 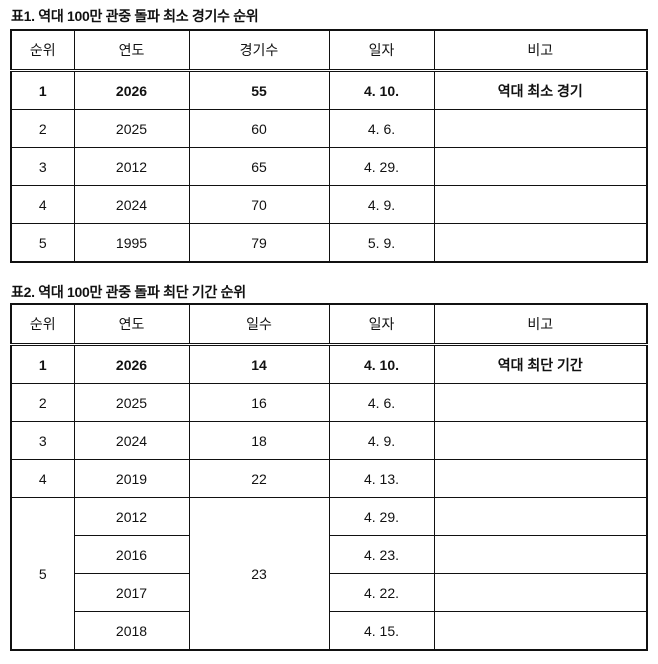 I want to click on table-row: 3 2012 65 4. 29., so click(x=329, y=166).